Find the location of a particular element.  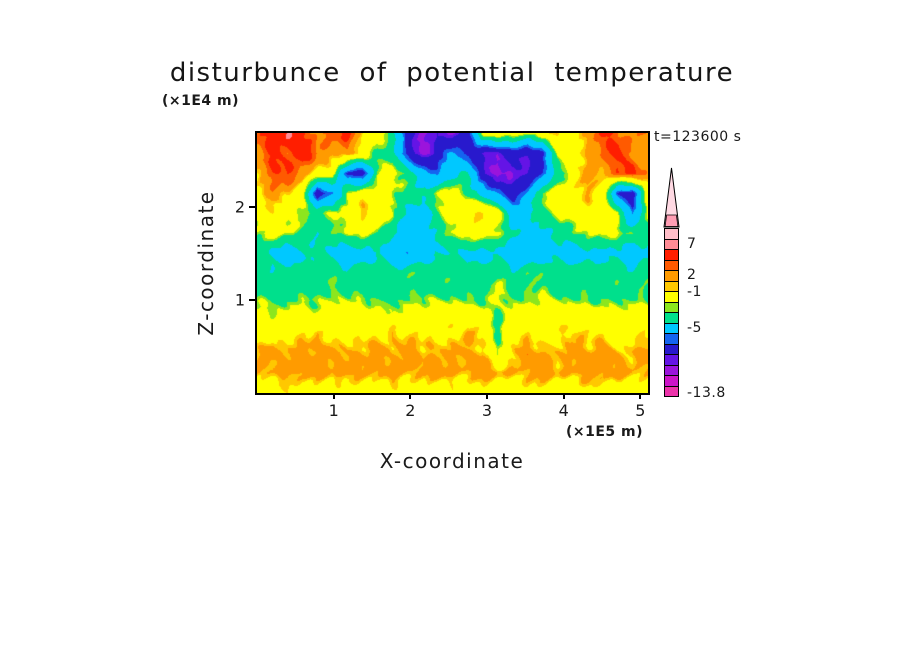

colorbar-tick-label: -13.8 is located at coordinates (706, 393).